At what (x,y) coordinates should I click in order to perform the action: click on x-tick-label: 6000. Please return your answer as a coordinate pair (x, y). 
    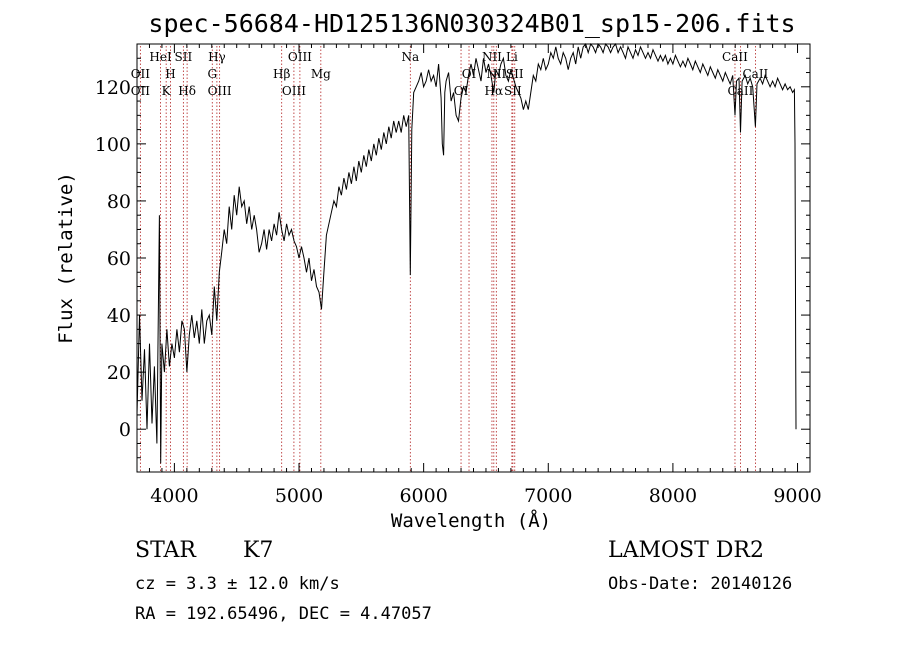
    Looking at the image, I should click on (423, 496).